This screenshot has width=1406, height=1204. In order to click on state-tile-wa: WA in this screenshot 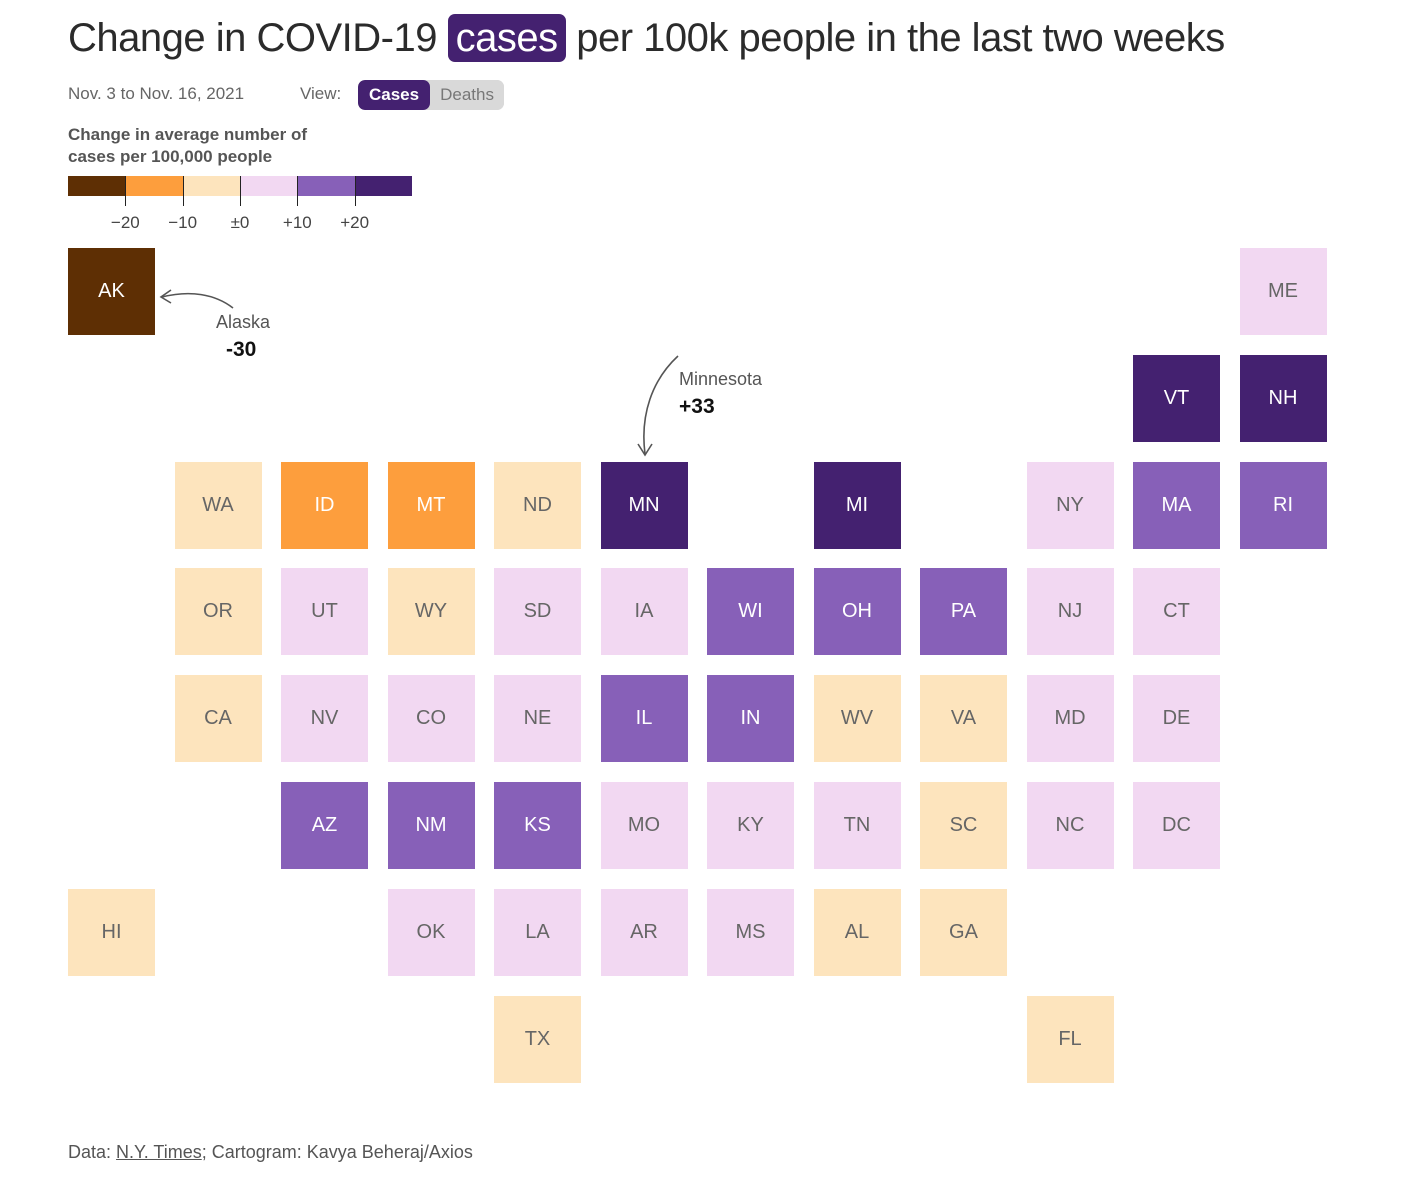, I will do `click(218, 505)`.